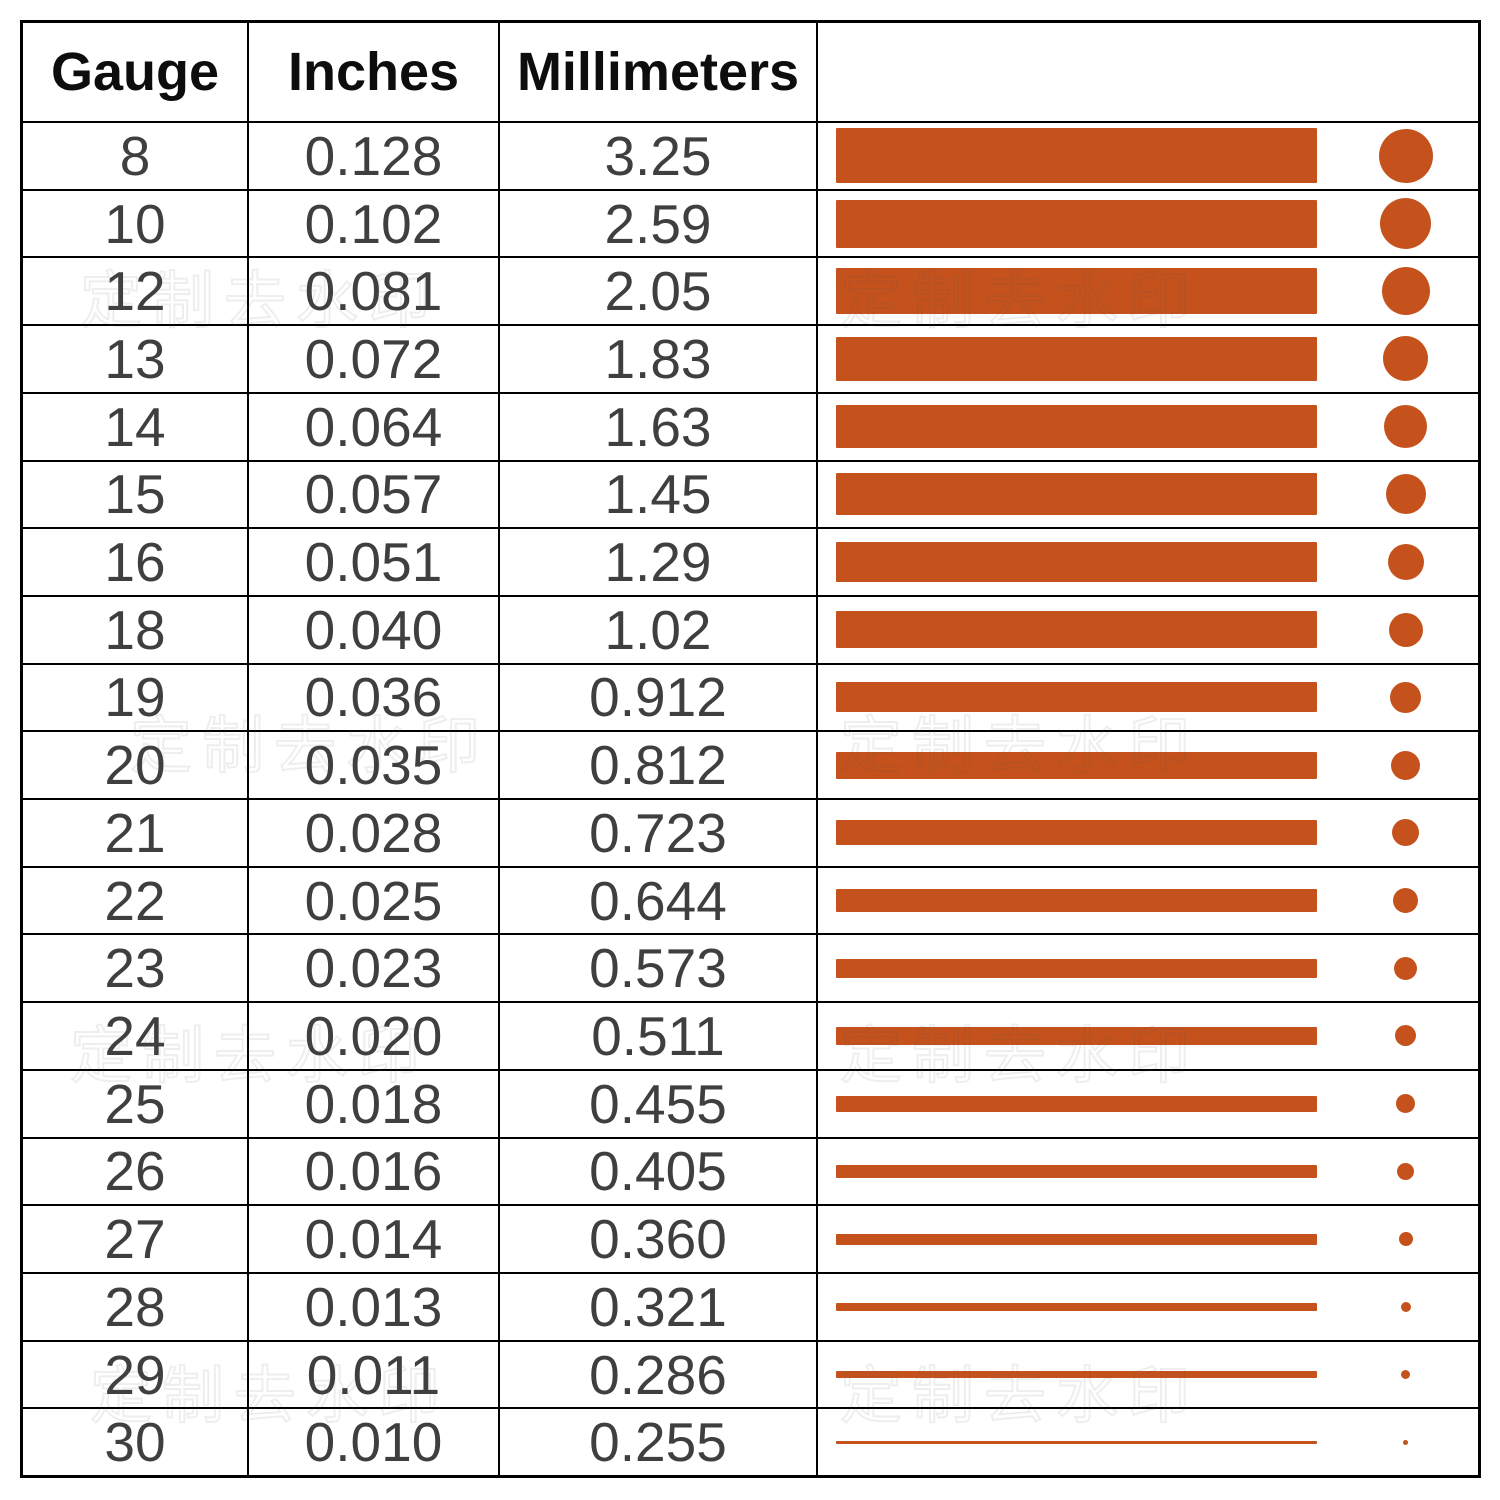 This screenshot has height=1500, width=1500. I want to click on inches-value: 0.025, so click(373, 900).